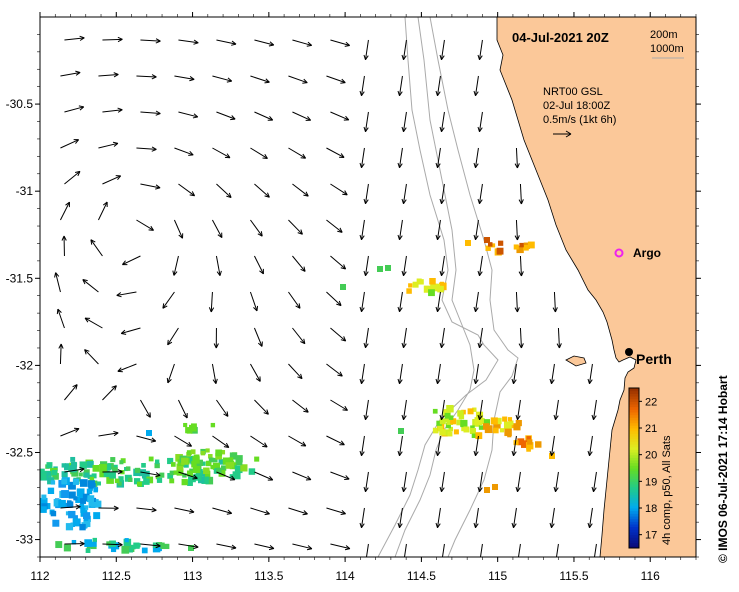 This screenshot has width=739, height=592. I want to click on perth-marker-icon, so click(629, 352).